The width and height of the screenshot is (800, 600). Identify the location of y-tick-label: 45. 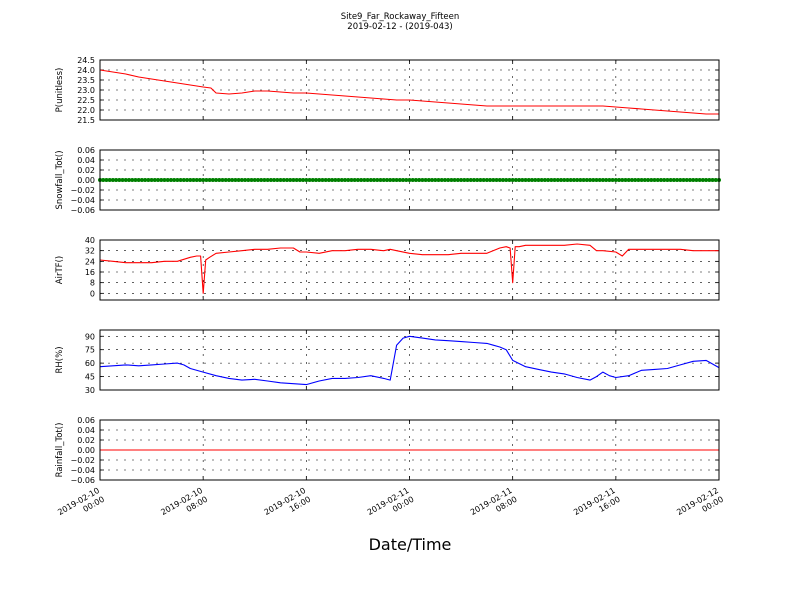
(90, 377).